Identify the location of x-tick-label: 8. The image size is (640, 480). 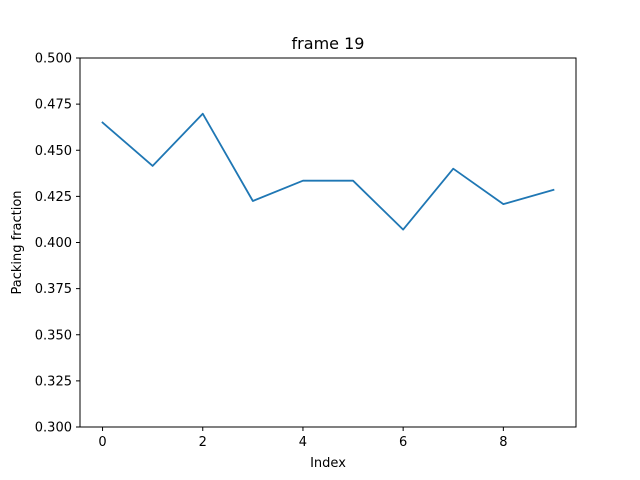
(503, 442).